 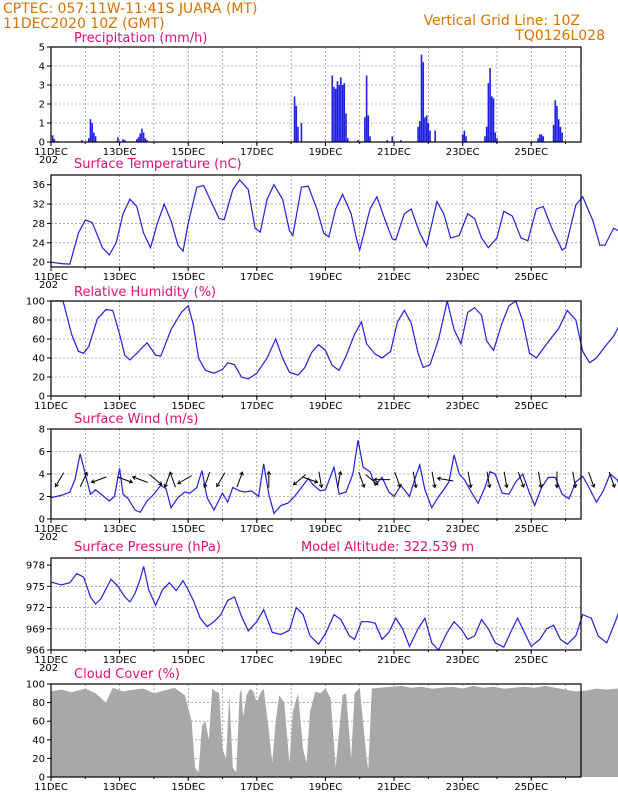 What do you see at coordinates (559, 36) in the screenshot?
I see `header-model-id: TQ0126L028` at bounding box center [559, 36].